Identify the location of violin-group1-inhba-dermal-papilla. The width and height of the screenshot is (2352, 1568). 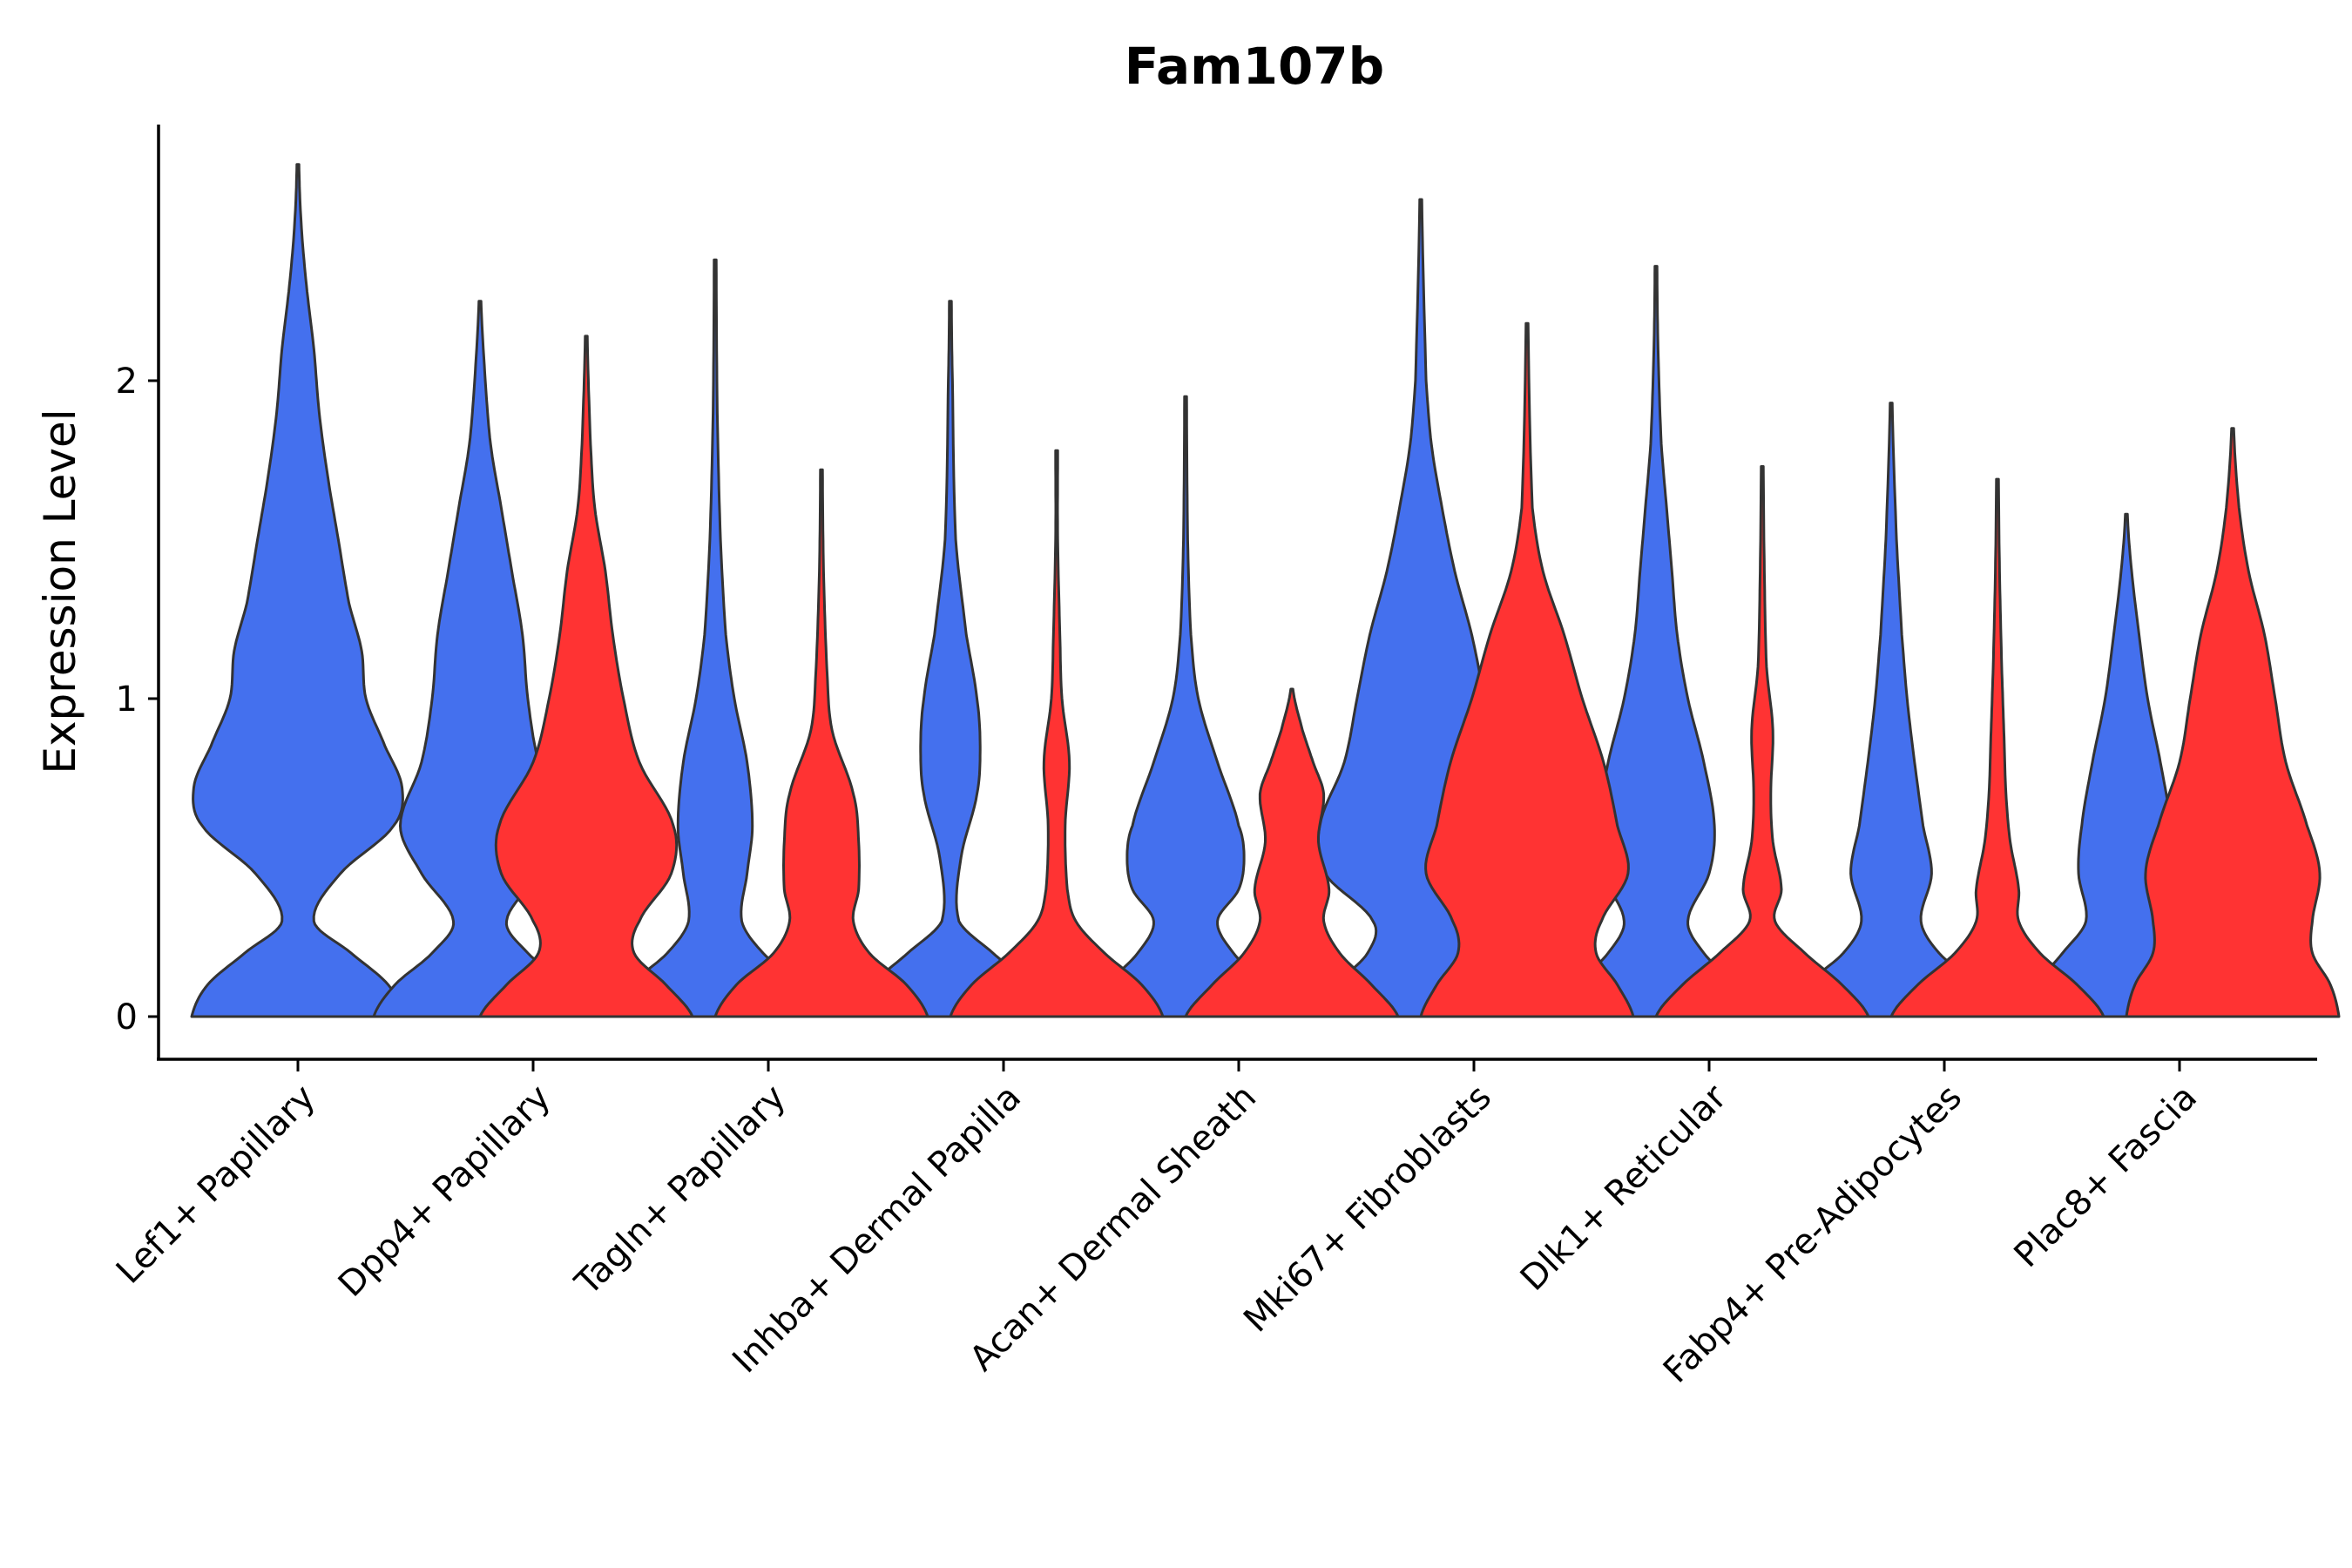
(950, 659).